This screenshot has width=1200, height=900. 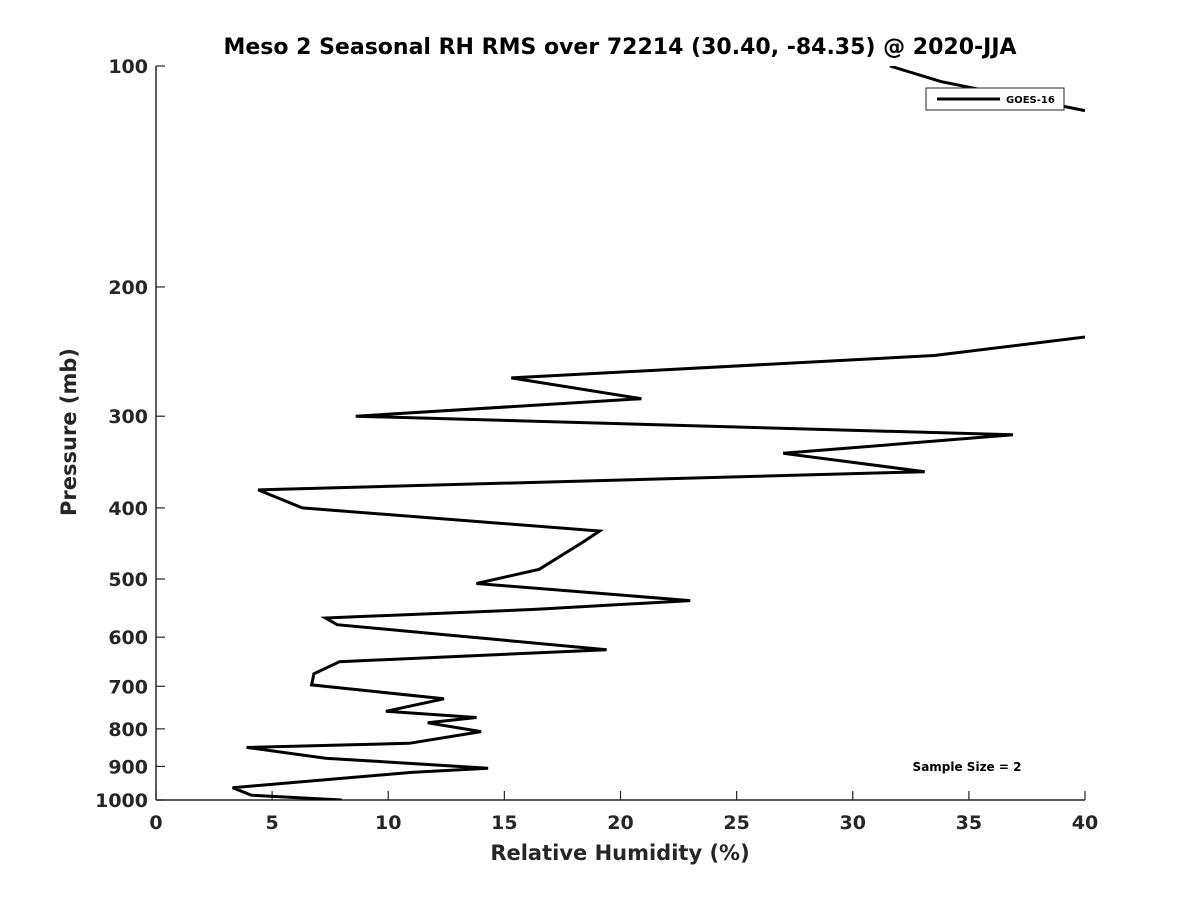 What do you see at coordinates (736, 823) in the screenshot?
I see `x-tick-label: 25` at bounding box center [736, 823].